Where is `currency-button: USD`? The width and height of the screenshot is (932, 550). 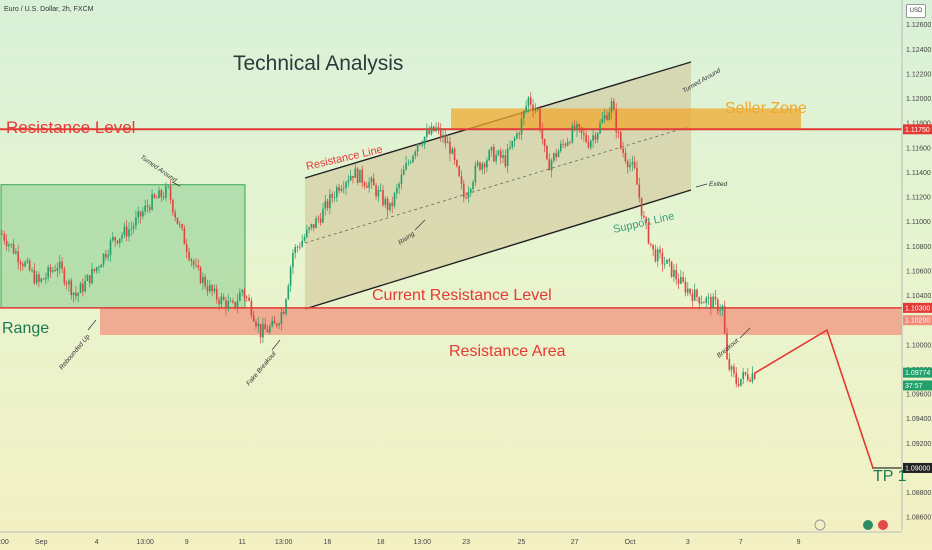
currency-button: USD is located at coordinates (916, 11).